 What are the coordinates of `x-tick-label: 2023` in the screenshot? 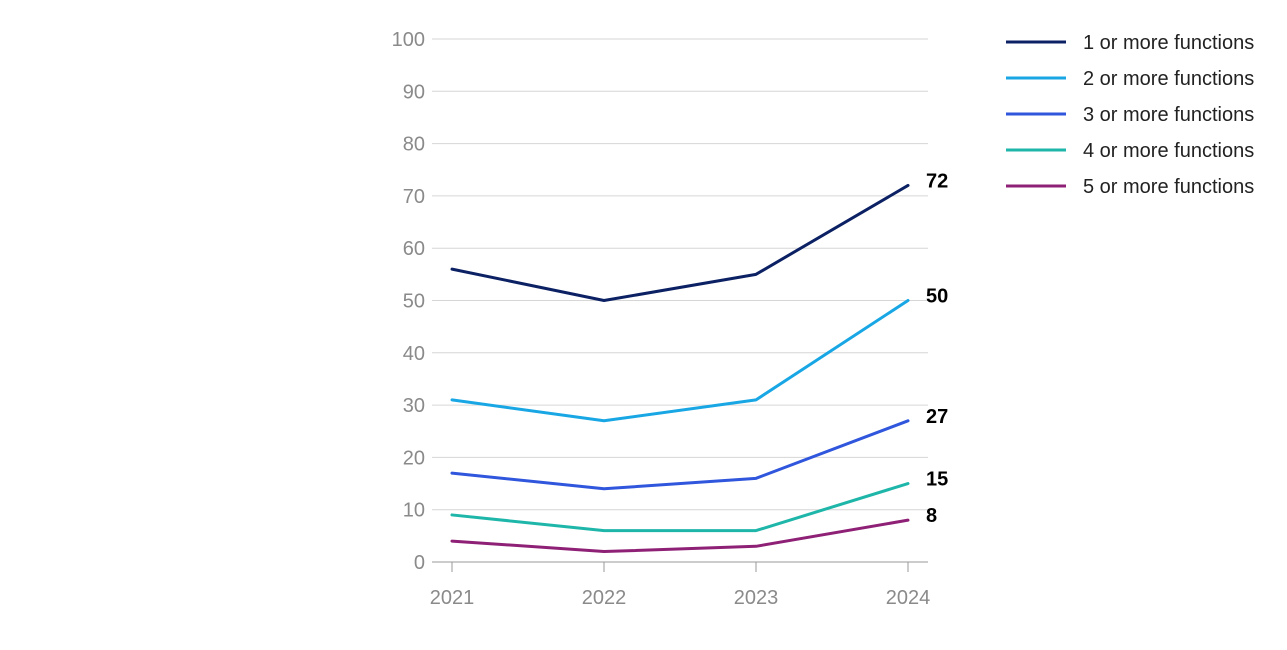 It's located at (756, 598).